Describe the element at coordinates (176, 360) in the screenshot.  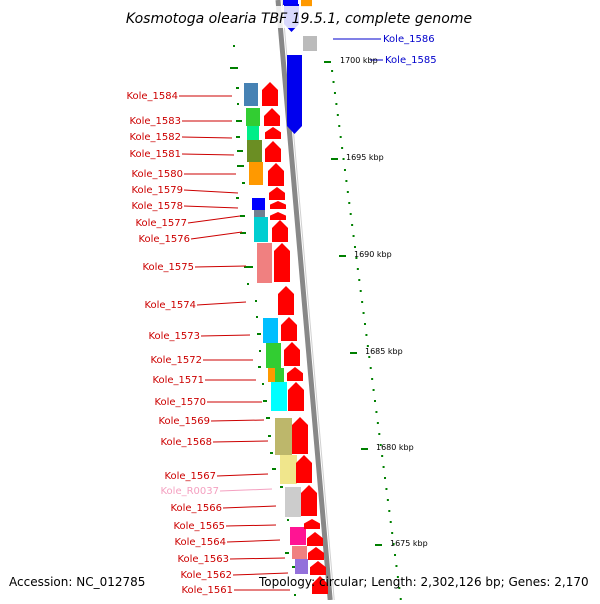
I see `gene-label: Kole_1572` at that location.